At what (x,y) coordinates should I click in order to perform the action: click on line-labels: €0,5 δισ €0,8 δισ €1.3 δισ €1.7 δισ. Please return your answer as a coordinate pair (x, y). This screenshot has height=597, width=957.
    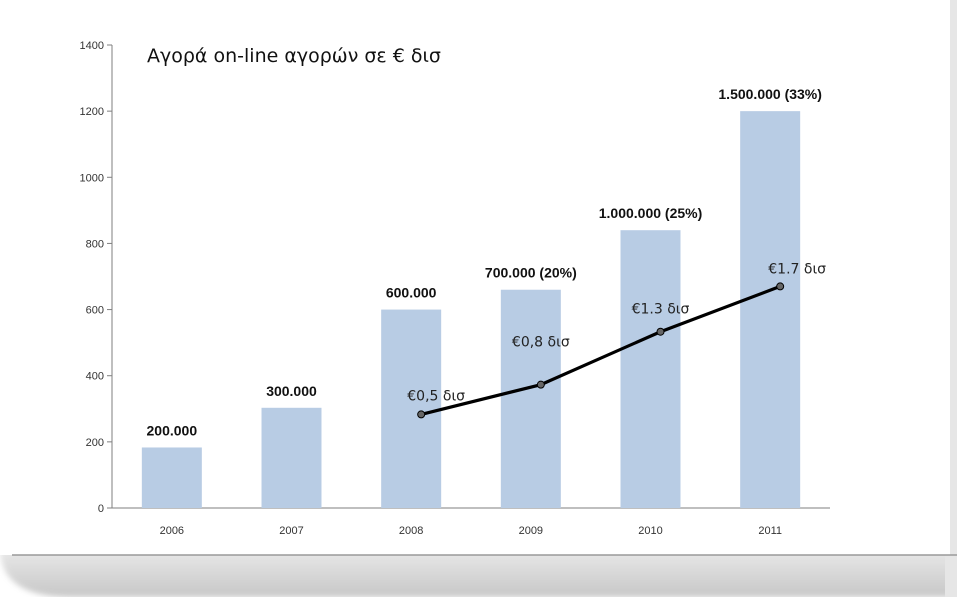
    Looking at the image, I should click on (616, 332).